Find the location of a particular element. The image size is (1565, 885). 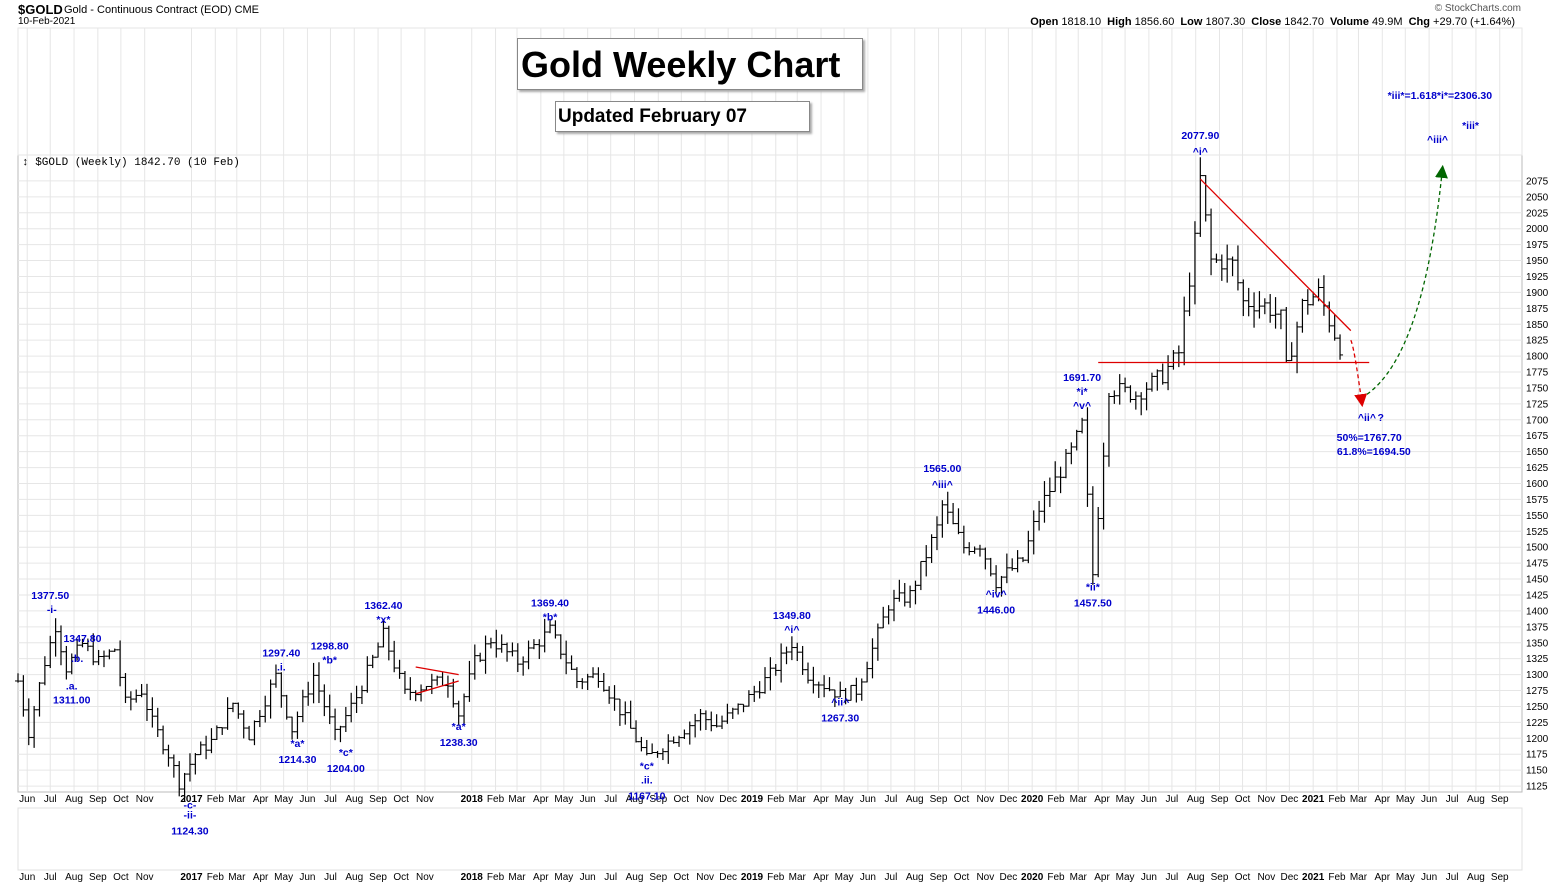

x-tick-label: 2017 is located at coordinates (191, 799).